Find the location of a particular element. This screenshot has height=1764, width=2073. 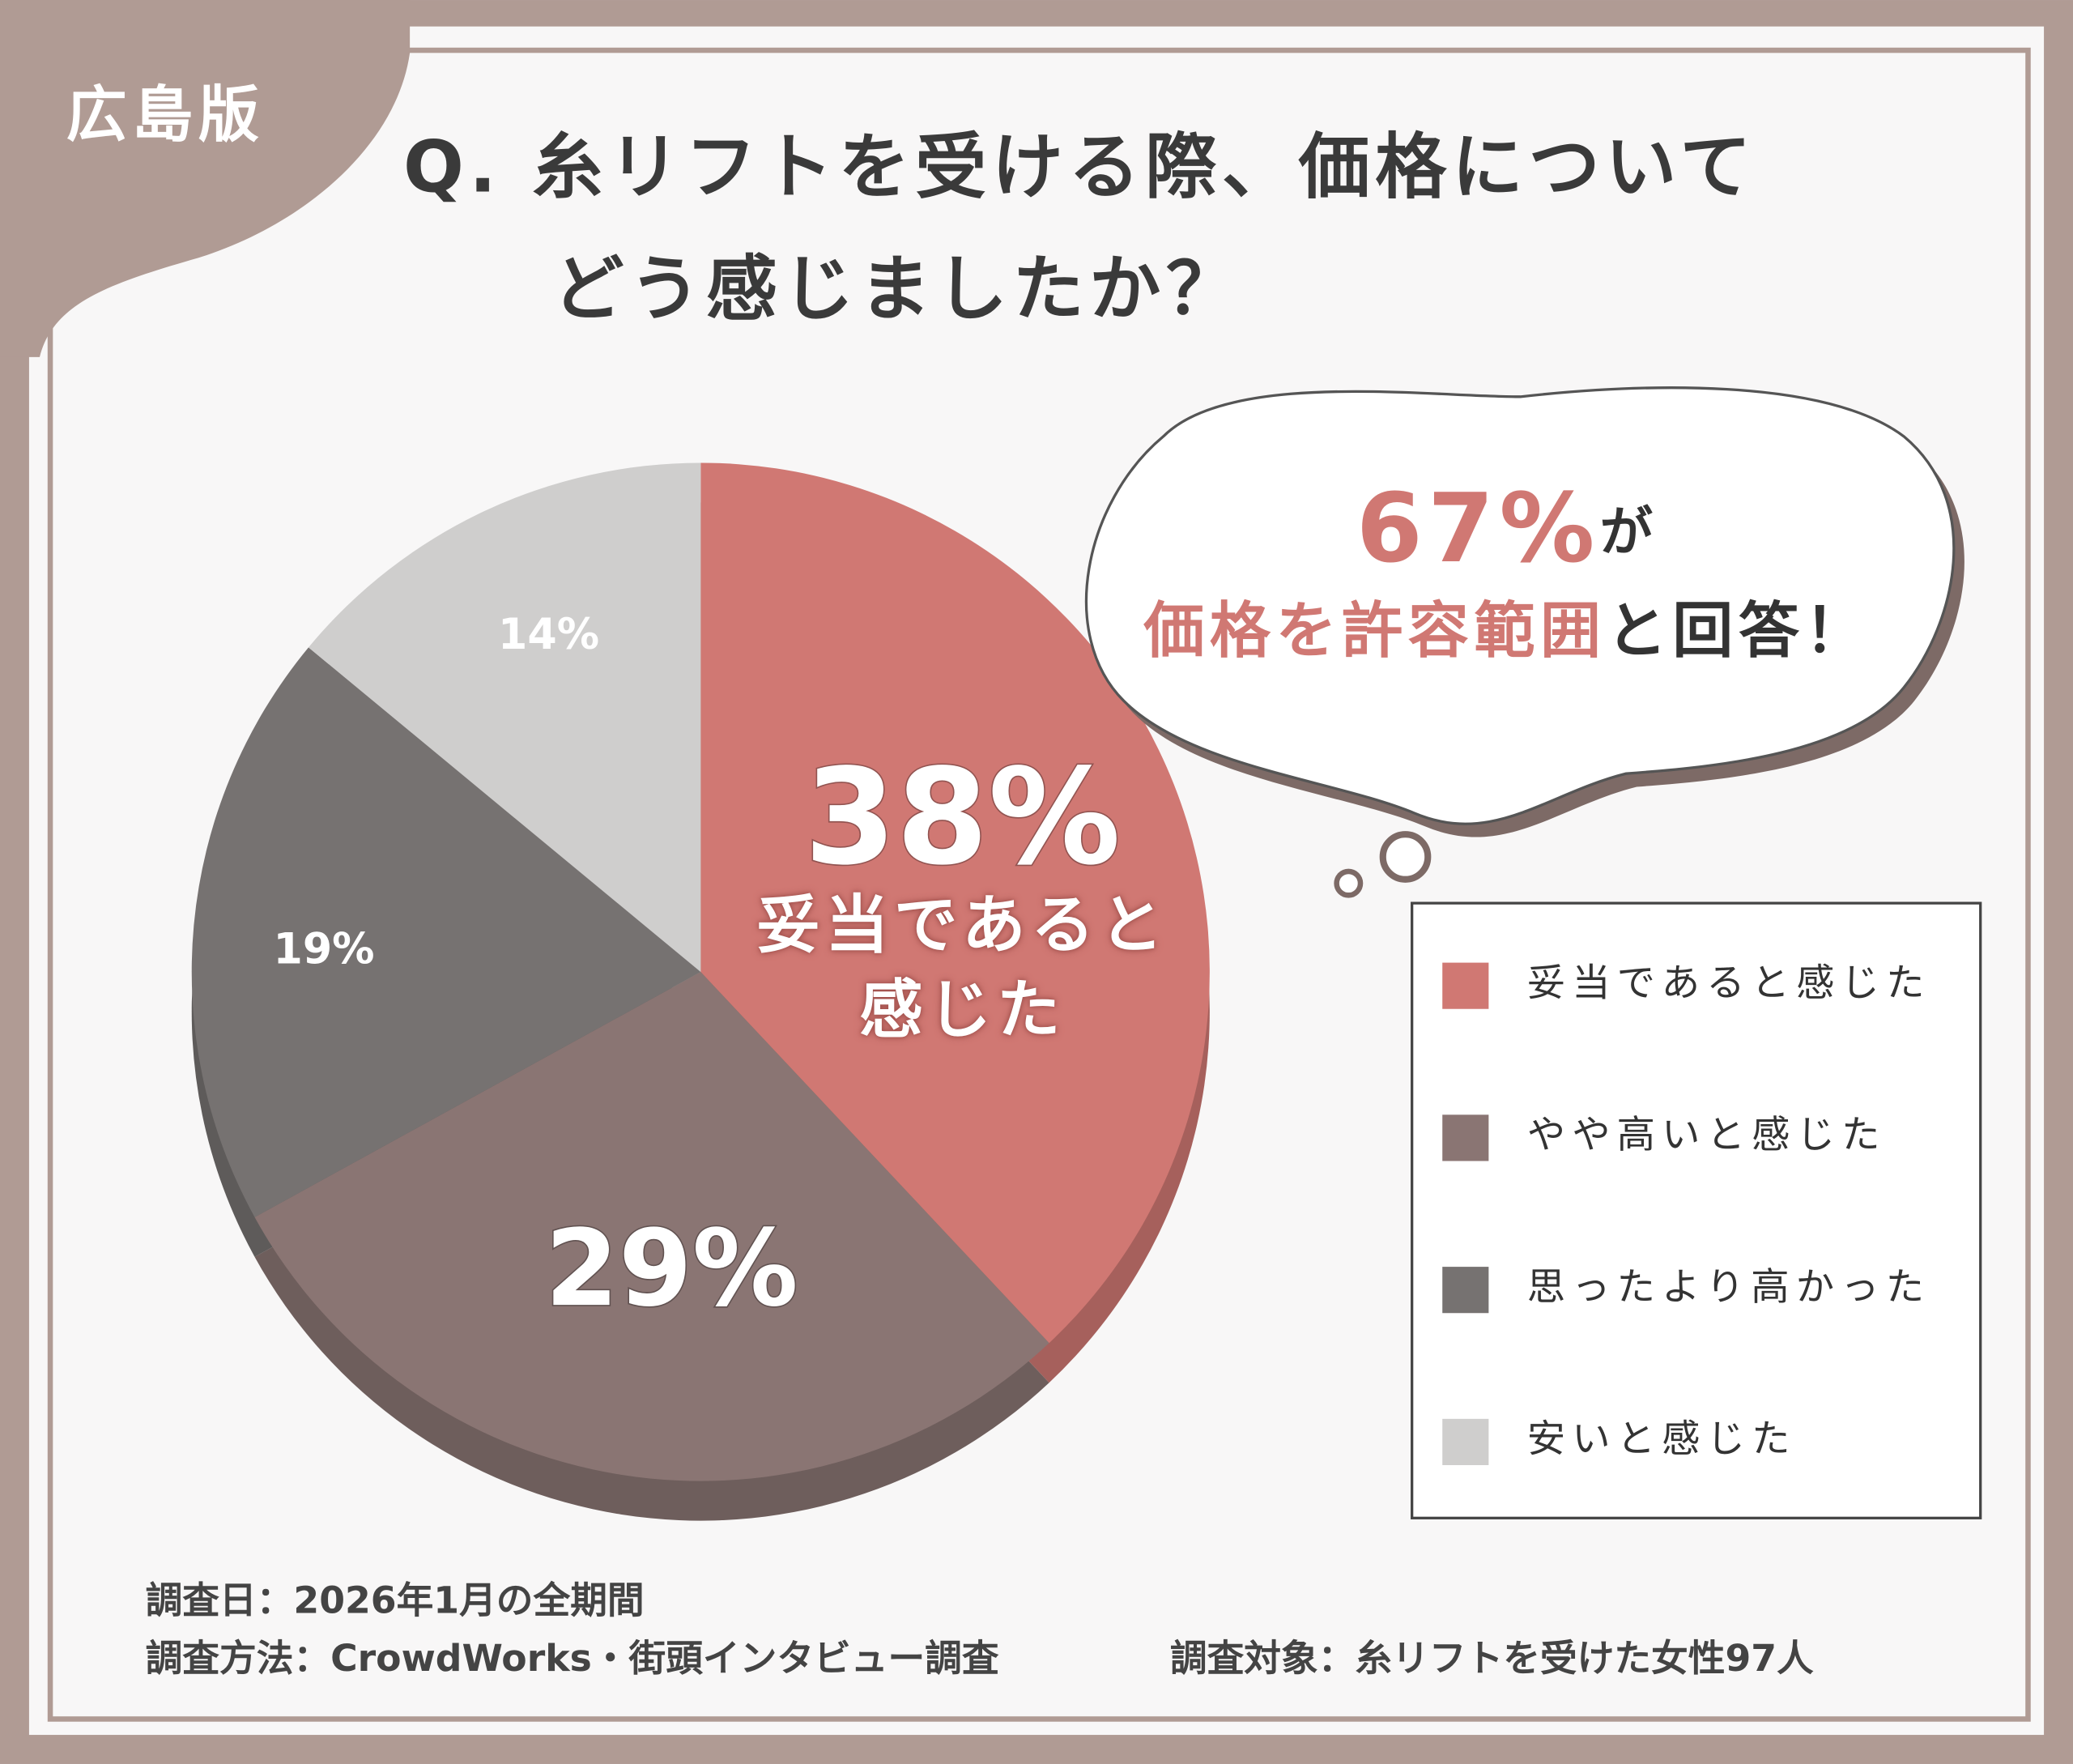

annotation-text: 67% is located at coordinates (1478, 528).